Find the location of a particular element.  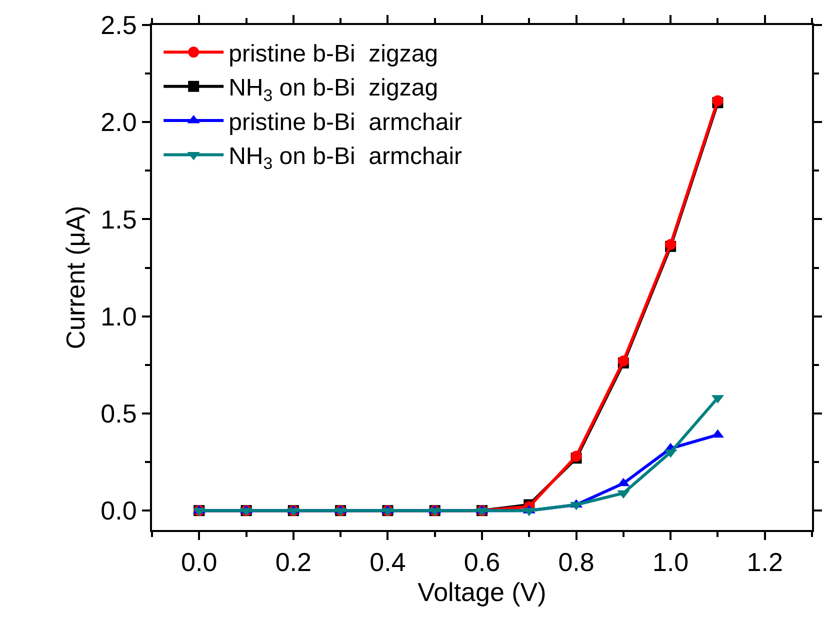

legend-label: pristine b-Bi zigzag is located at coordinates (333, 54).